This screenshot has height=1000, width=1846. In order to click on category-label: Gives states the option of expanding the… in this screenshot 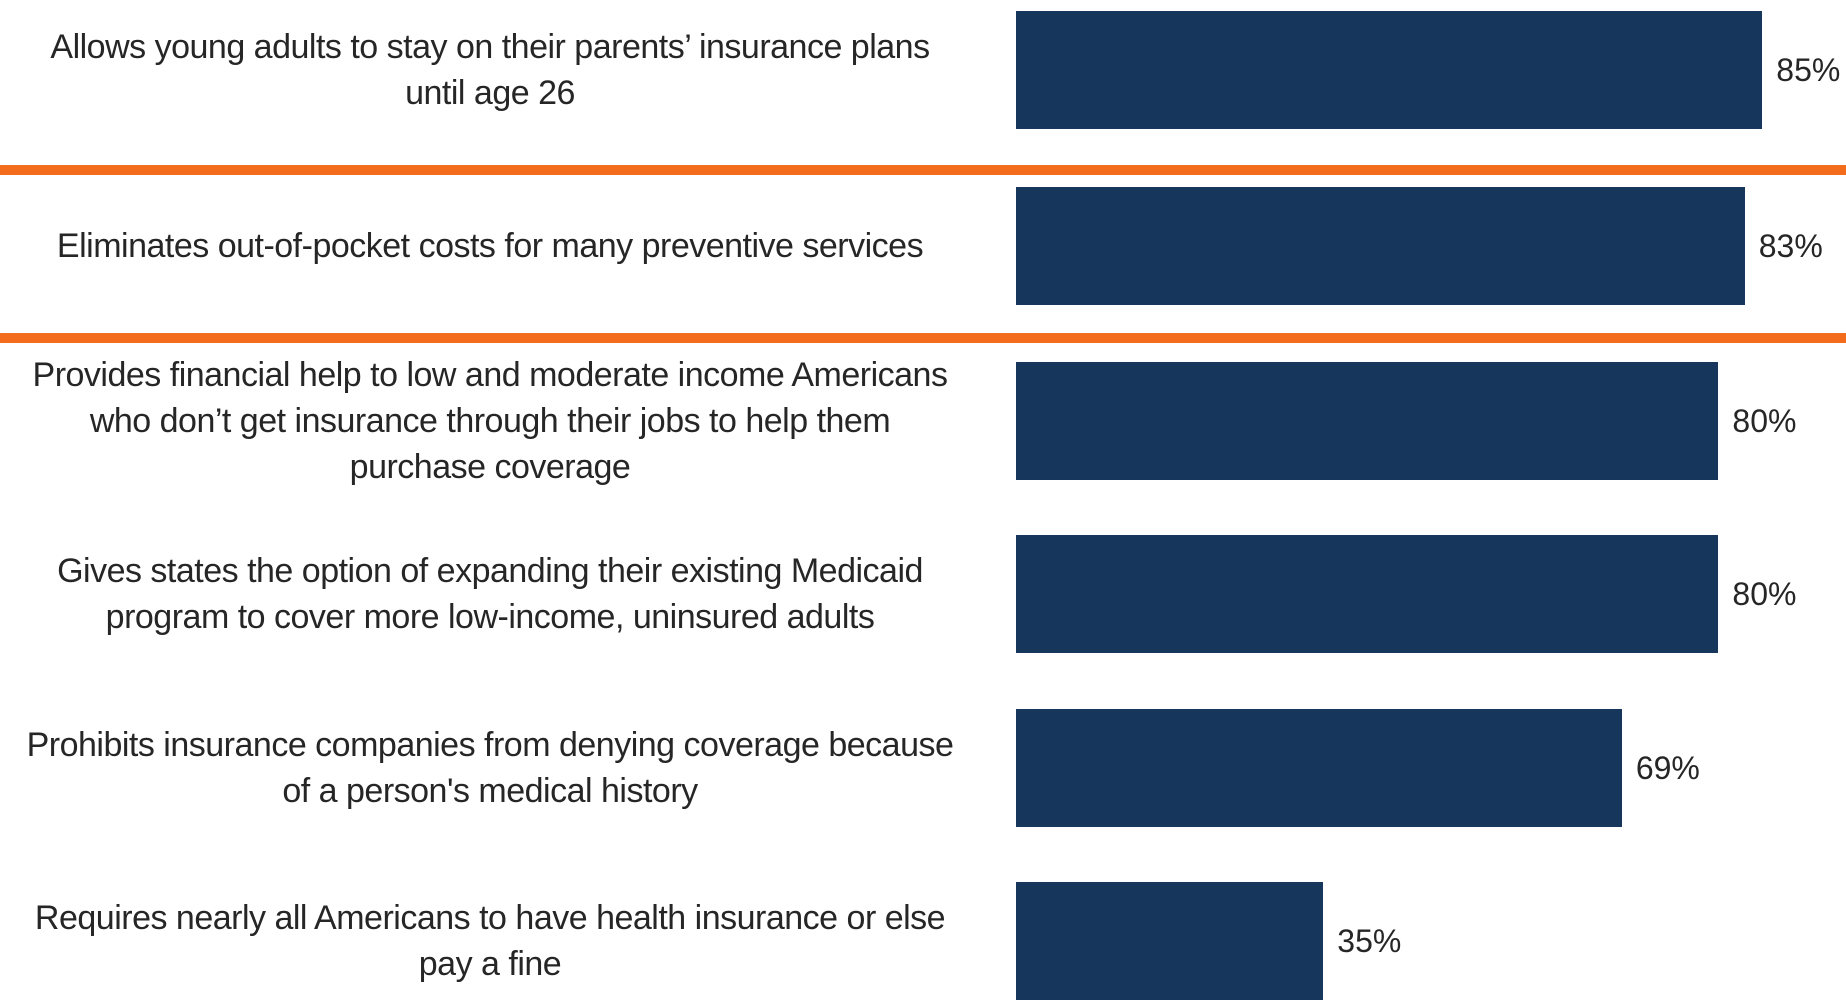, I will do `click(490, 594)`.